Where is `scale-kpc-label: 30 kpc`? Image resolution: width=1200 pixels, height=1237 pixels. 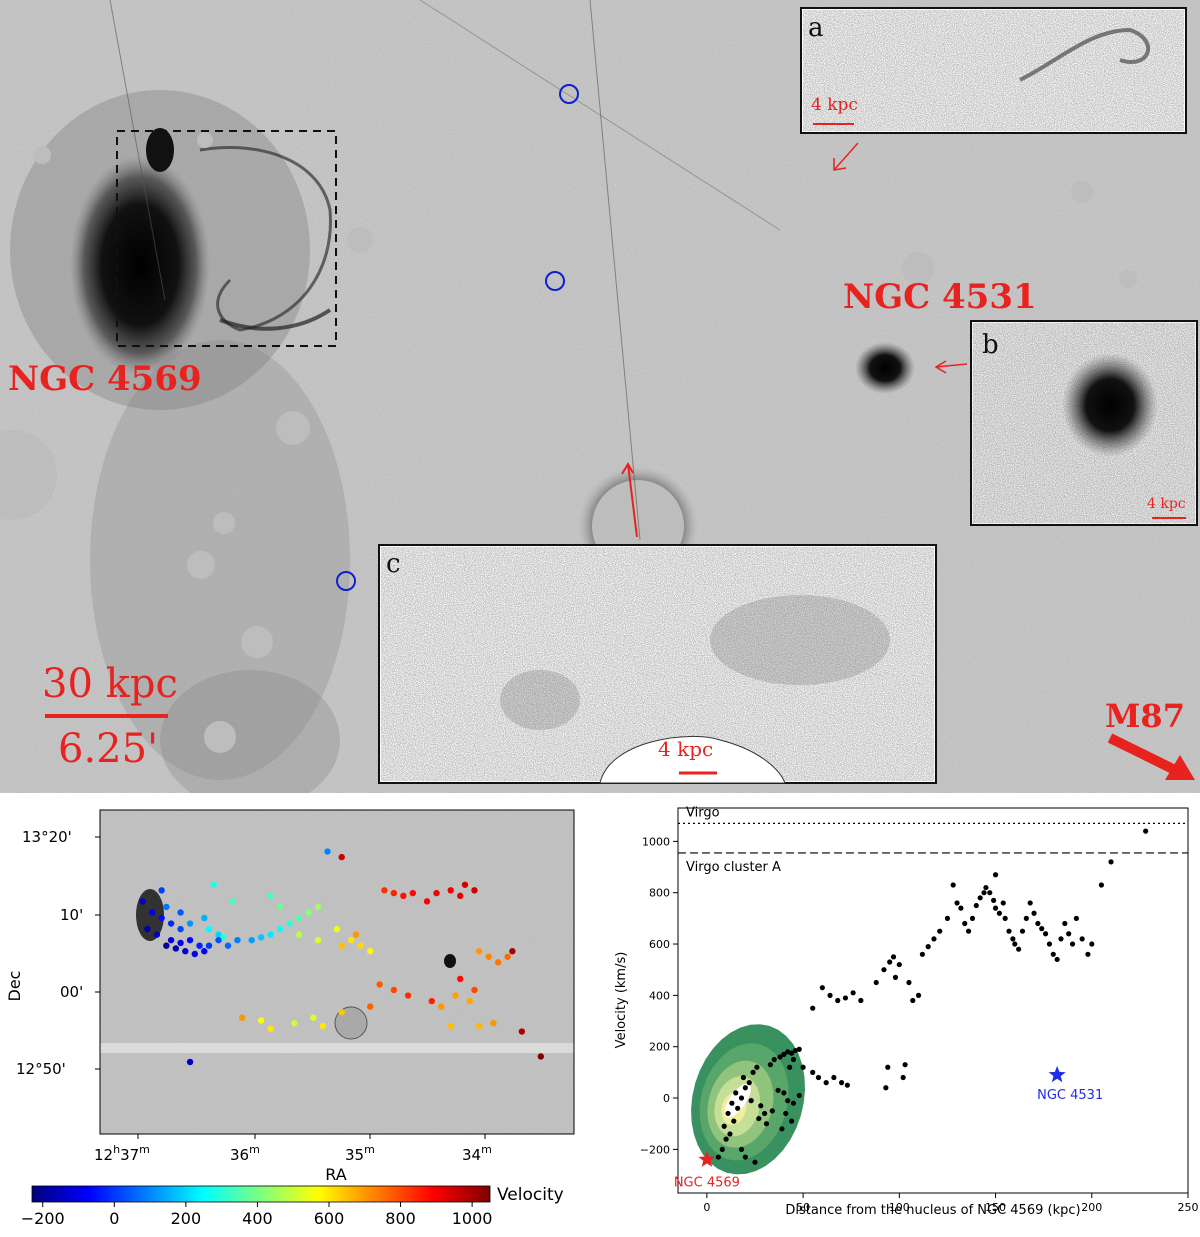 scale-kpc-label: 30 kpc is located at coordinates (110, 684).